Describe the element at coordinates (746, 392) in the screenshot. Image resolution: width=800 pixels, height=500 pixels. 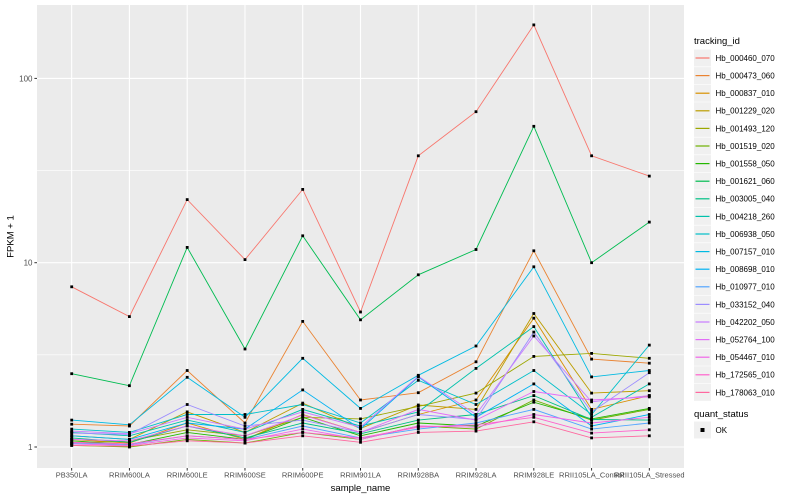
I see `legend-item-label: Hb_178063_010` at that location.